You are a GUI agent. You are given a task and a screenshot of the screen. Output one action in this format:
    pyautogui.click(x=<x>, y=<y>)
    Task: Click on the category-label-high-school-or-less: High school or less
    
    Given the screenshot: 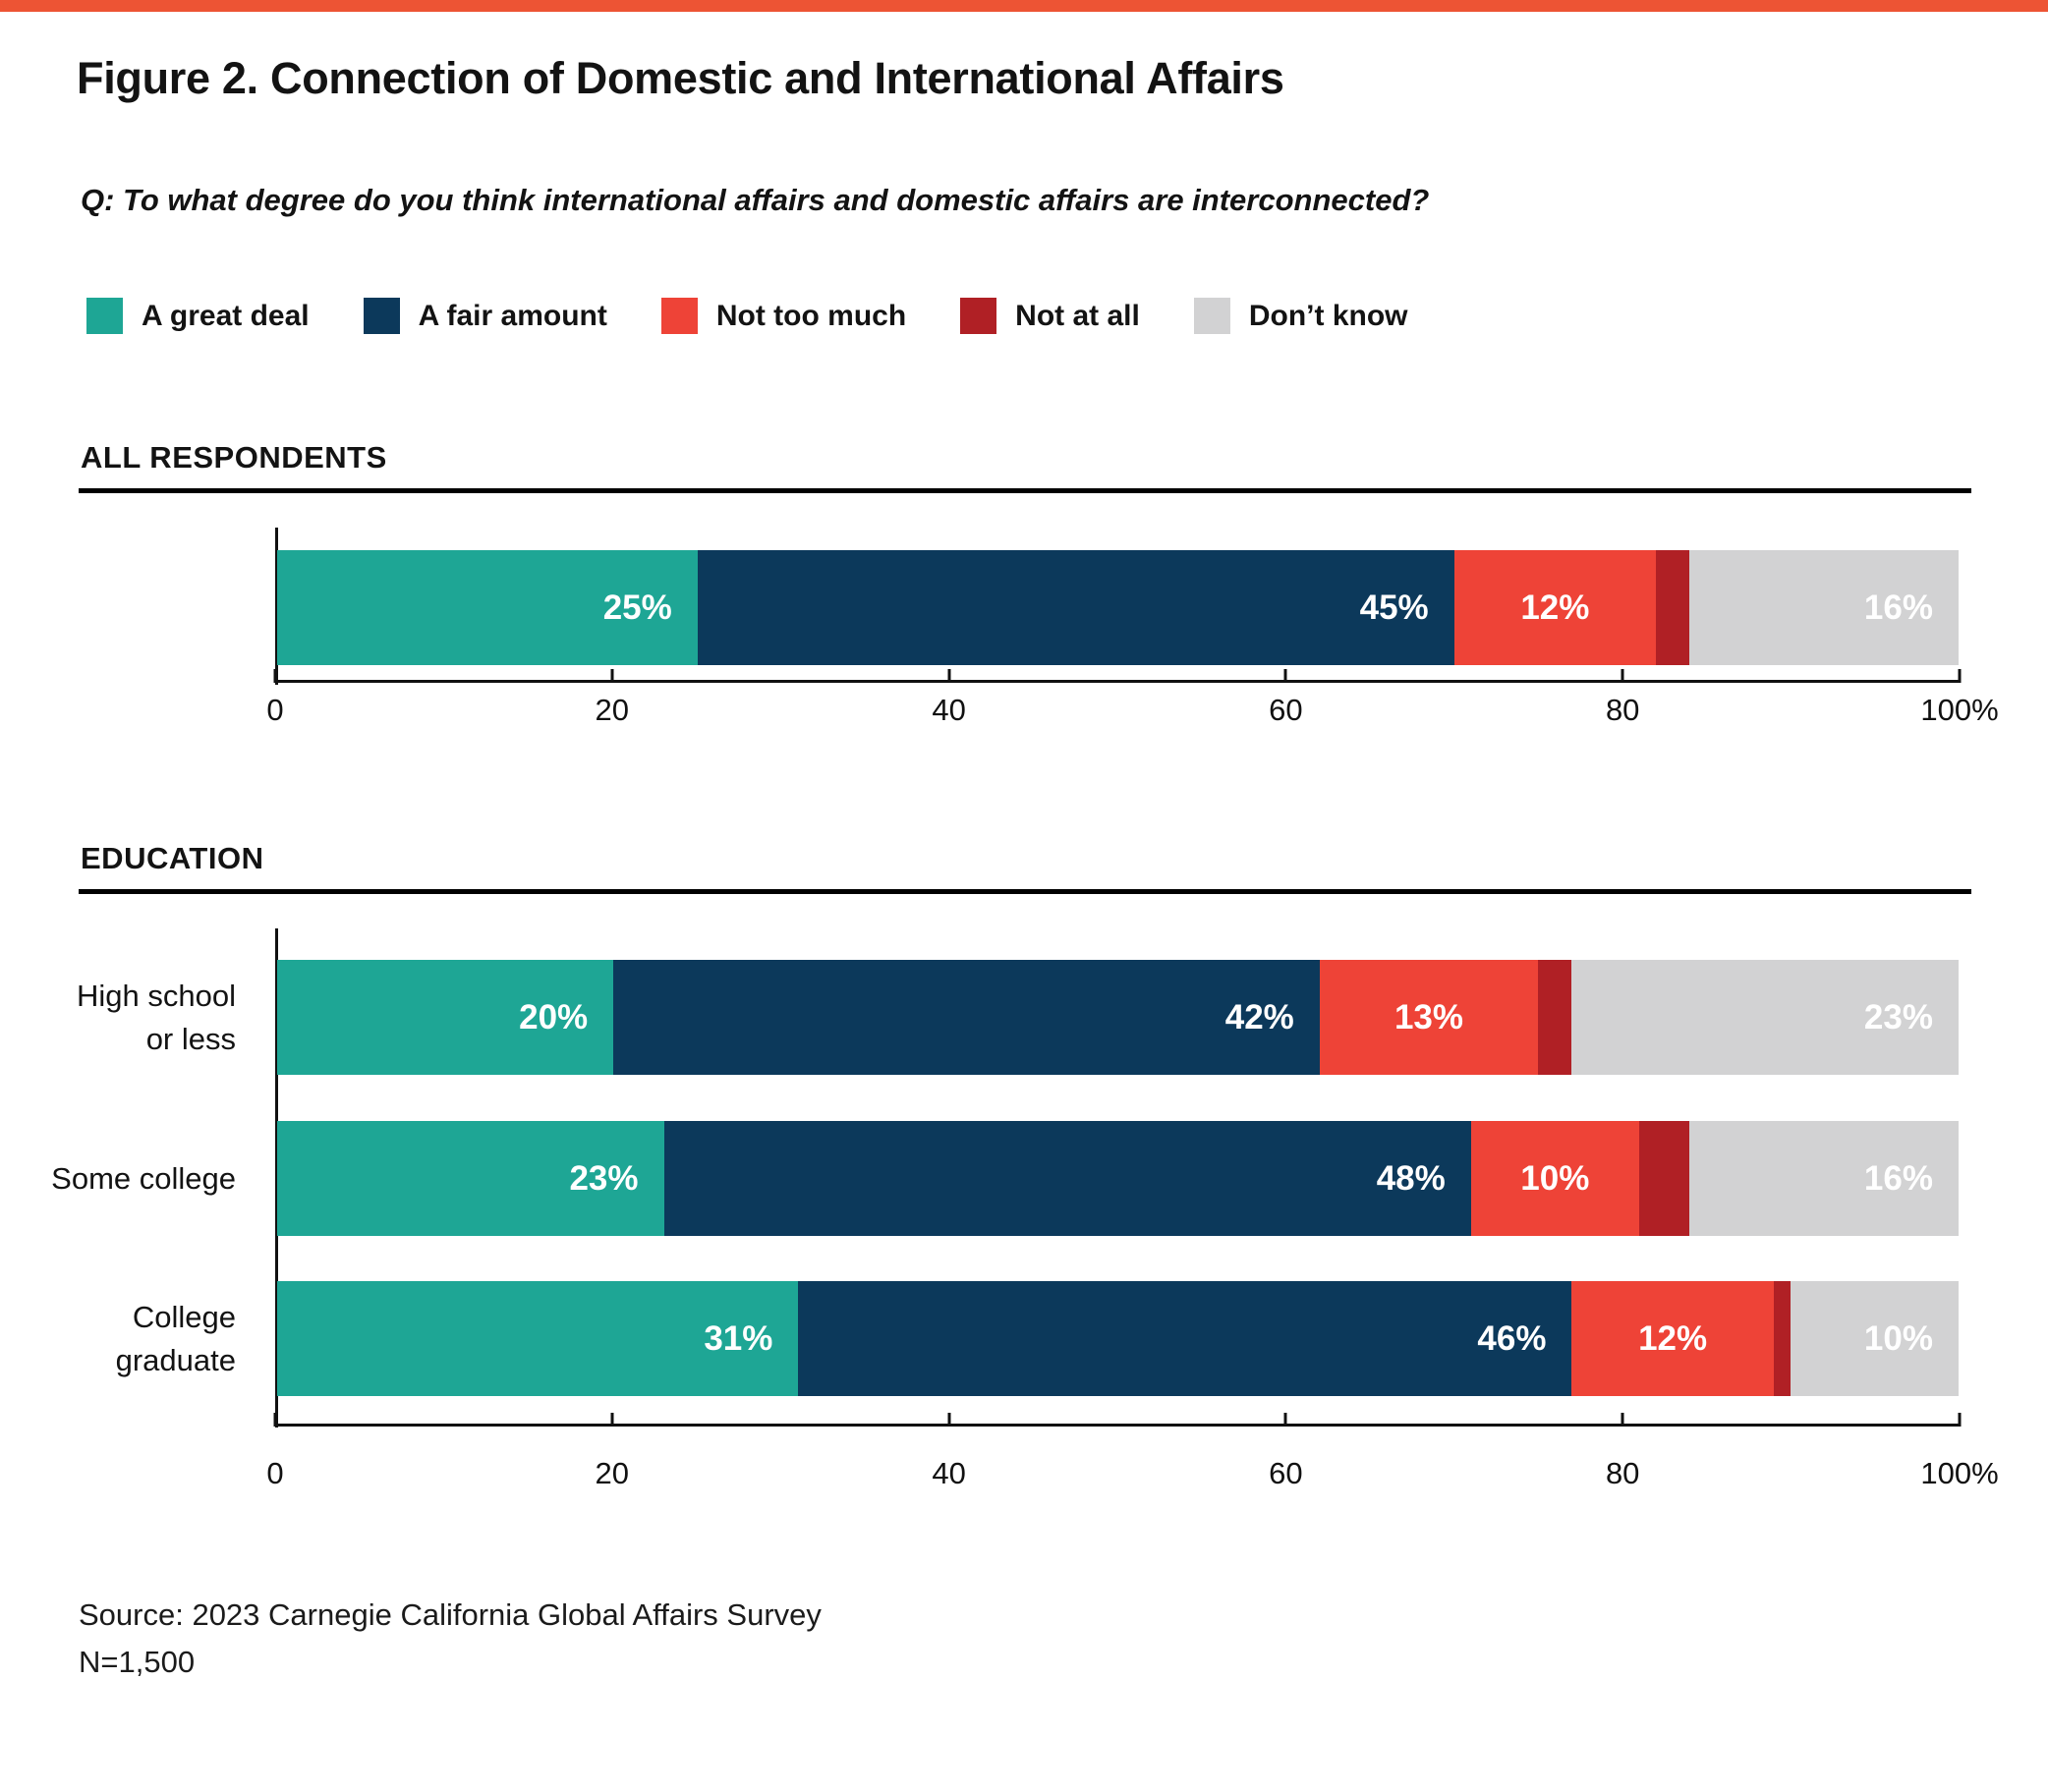 What is the action you would take?
    pyautogui.click(x=118, y=1017)
    